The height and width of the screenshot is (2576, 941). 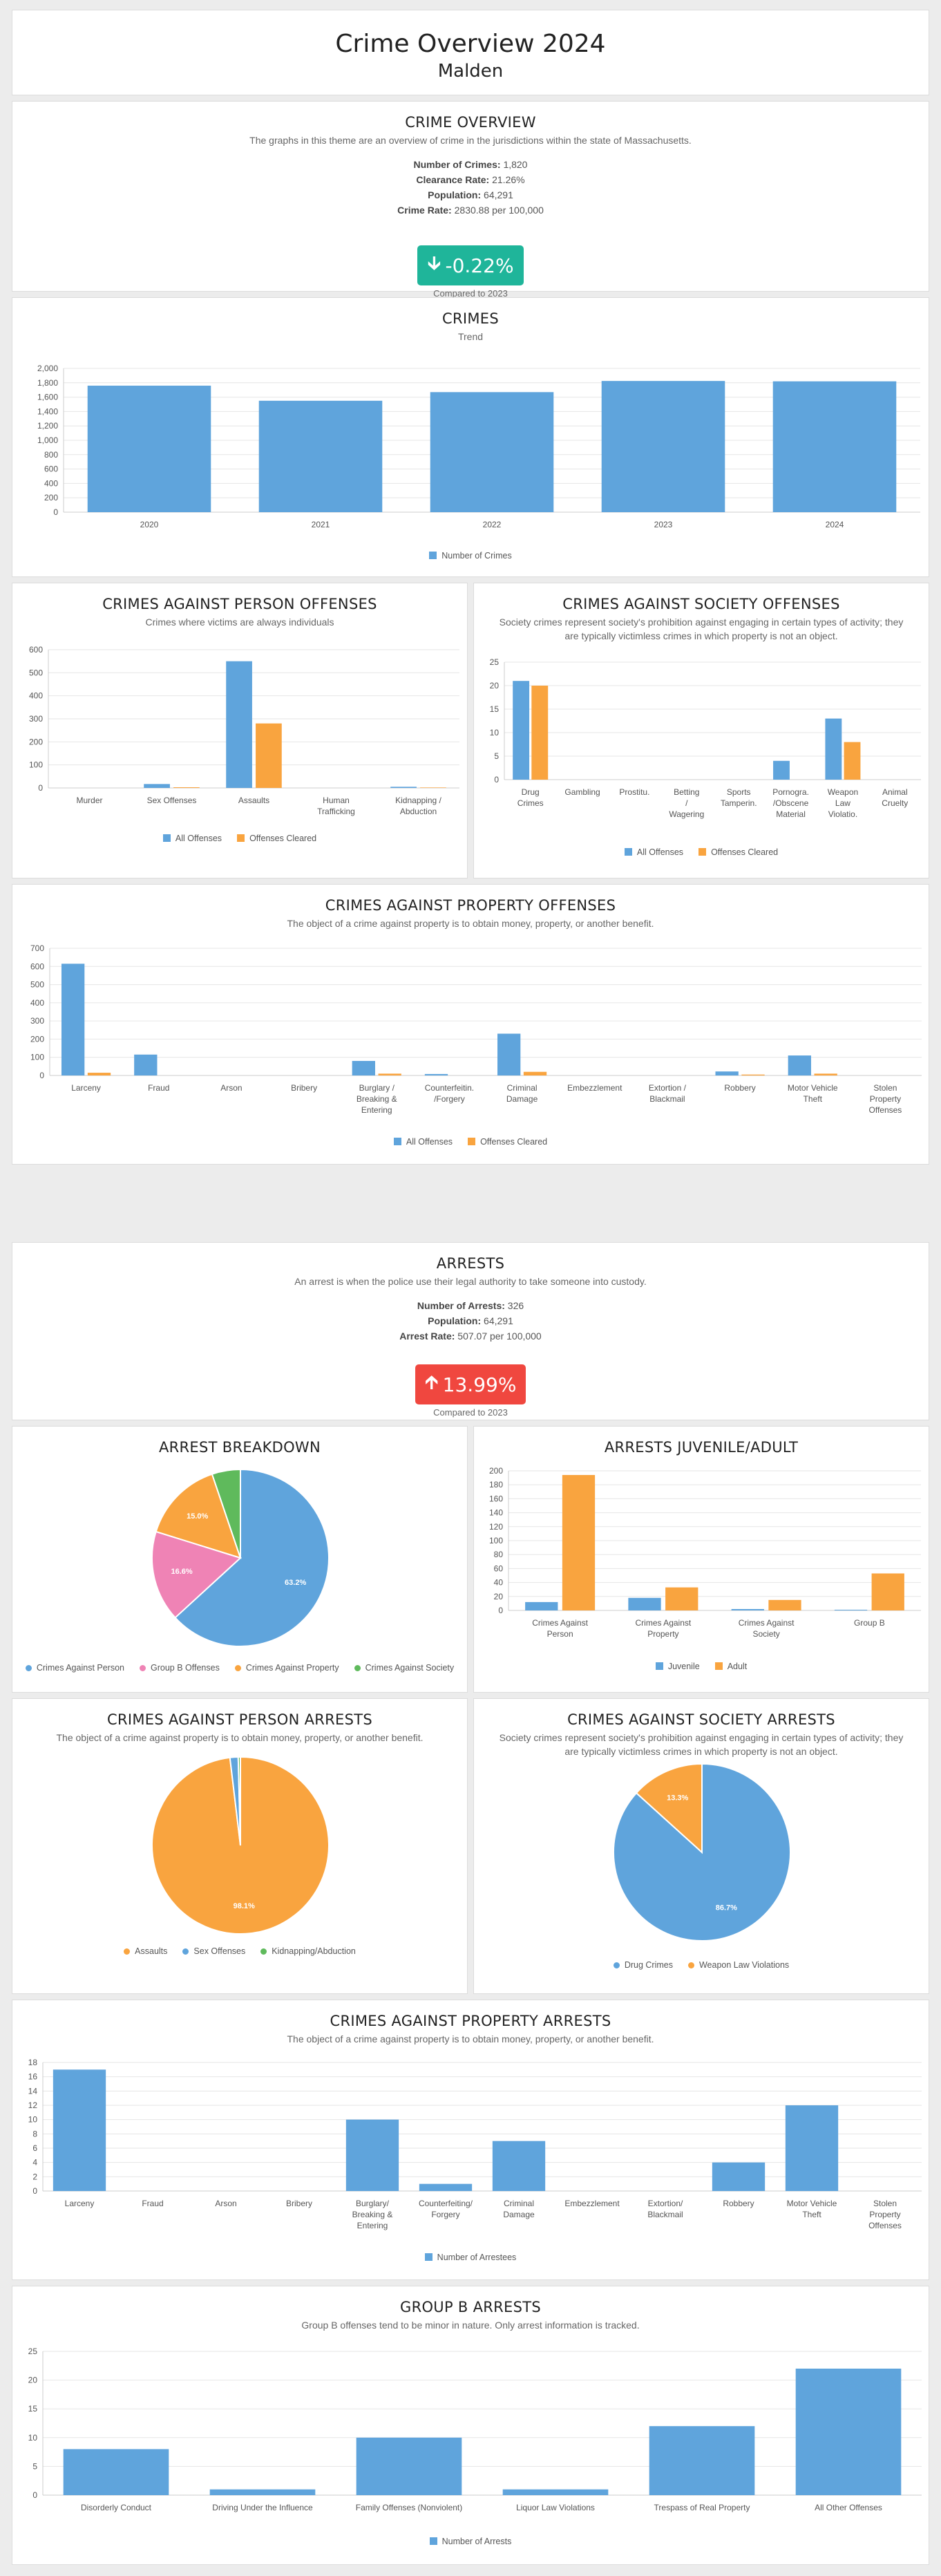 What do you see at coordinates (885, 2214) in the screenshot?
I see `x-tick-label: Stolen Property Offenses` at bounding box center [885, 2214].